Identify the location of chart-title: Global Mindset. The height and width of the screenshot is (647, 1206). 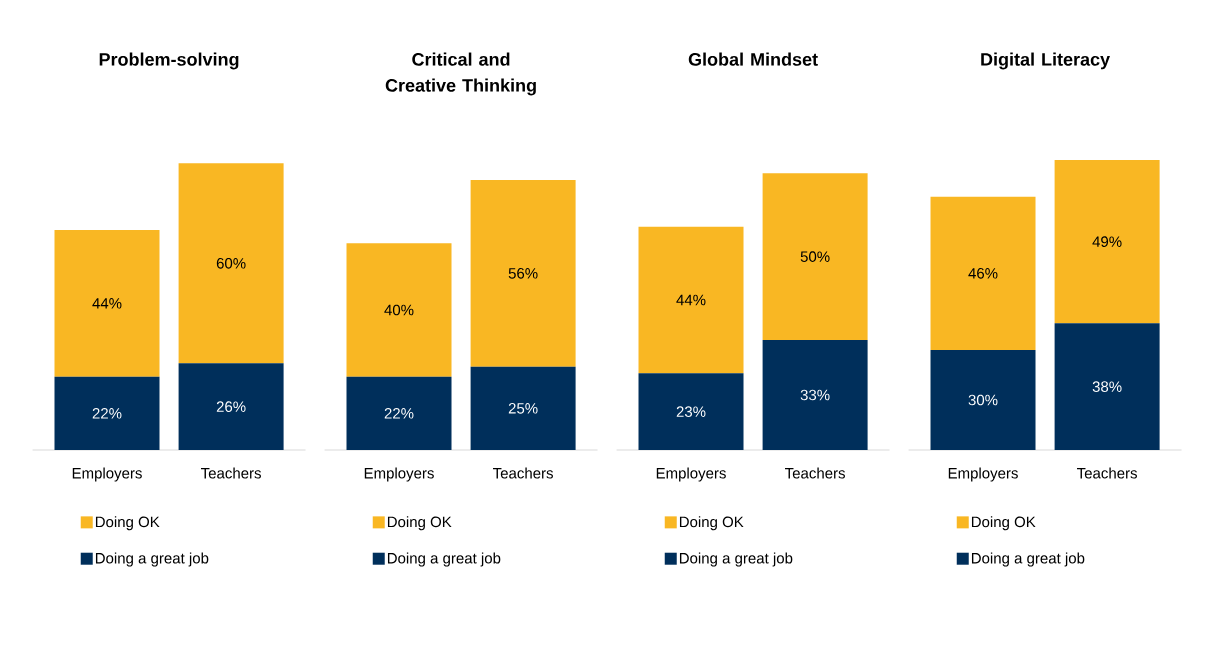
(753, 59).